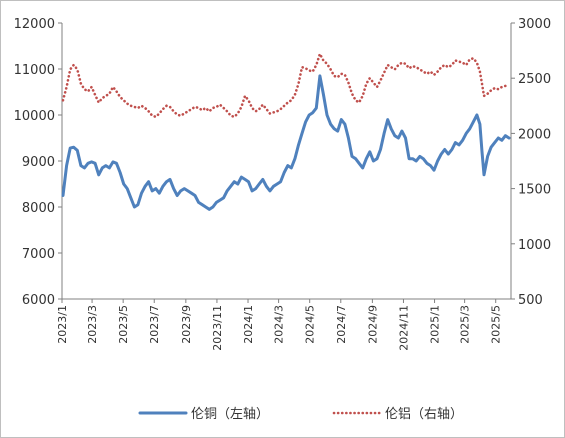 The height and width of the screenshot is (438, 565). I want to click on x-tick-label: 2024/9, so click(372, 324).